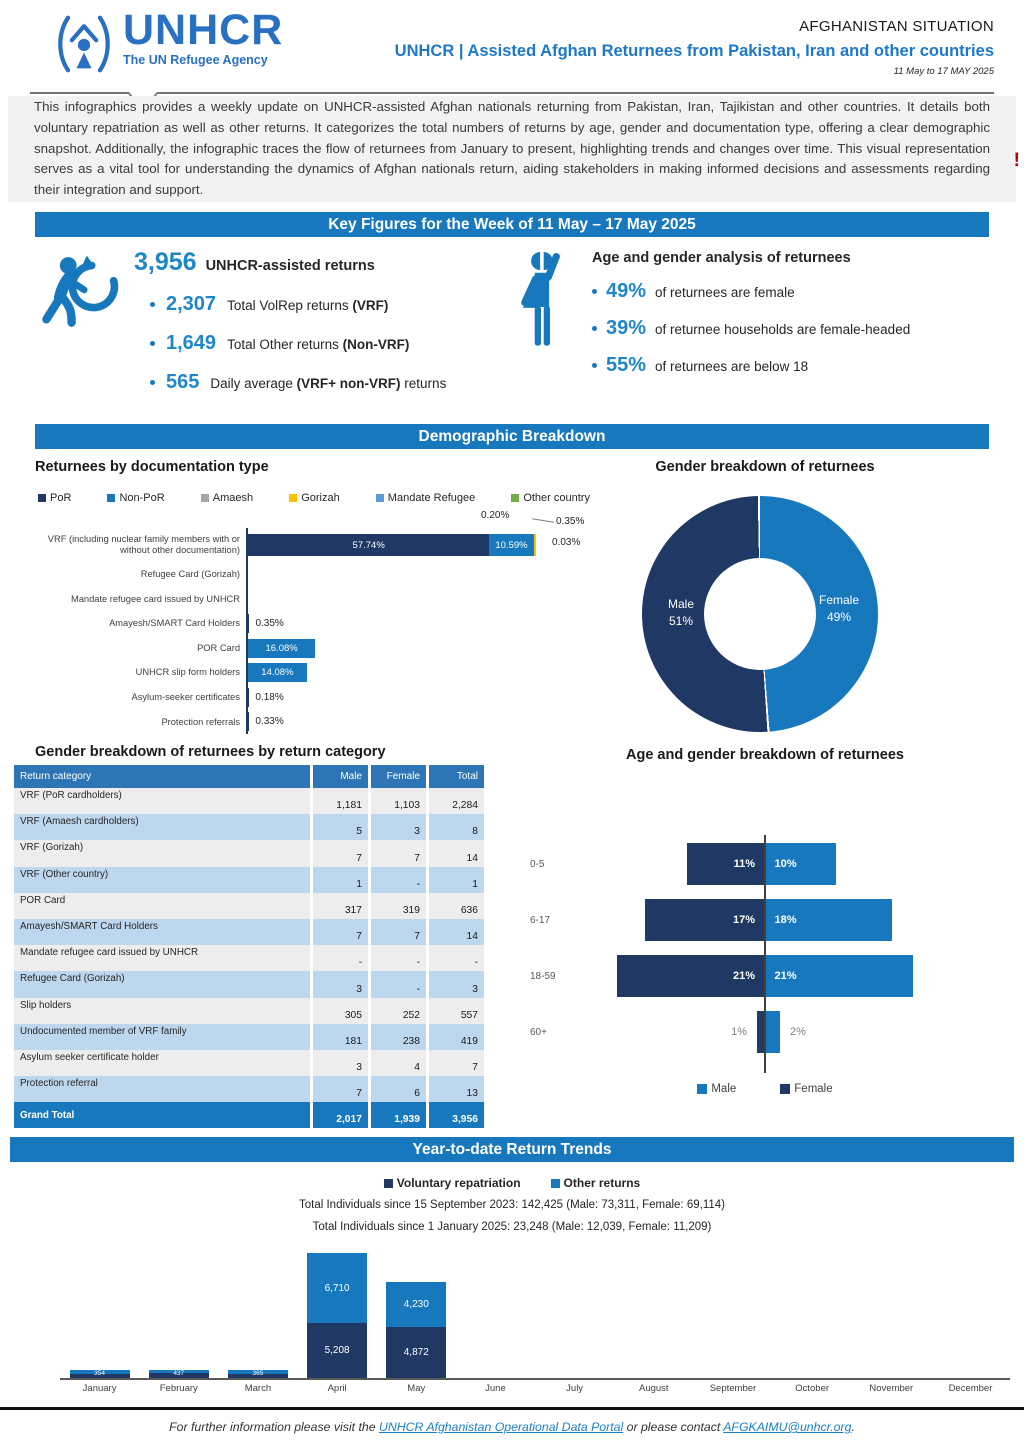 This screenshot has width=1024, height=1445. I want to click on legend-label: Amaesh, so click(233, 498).